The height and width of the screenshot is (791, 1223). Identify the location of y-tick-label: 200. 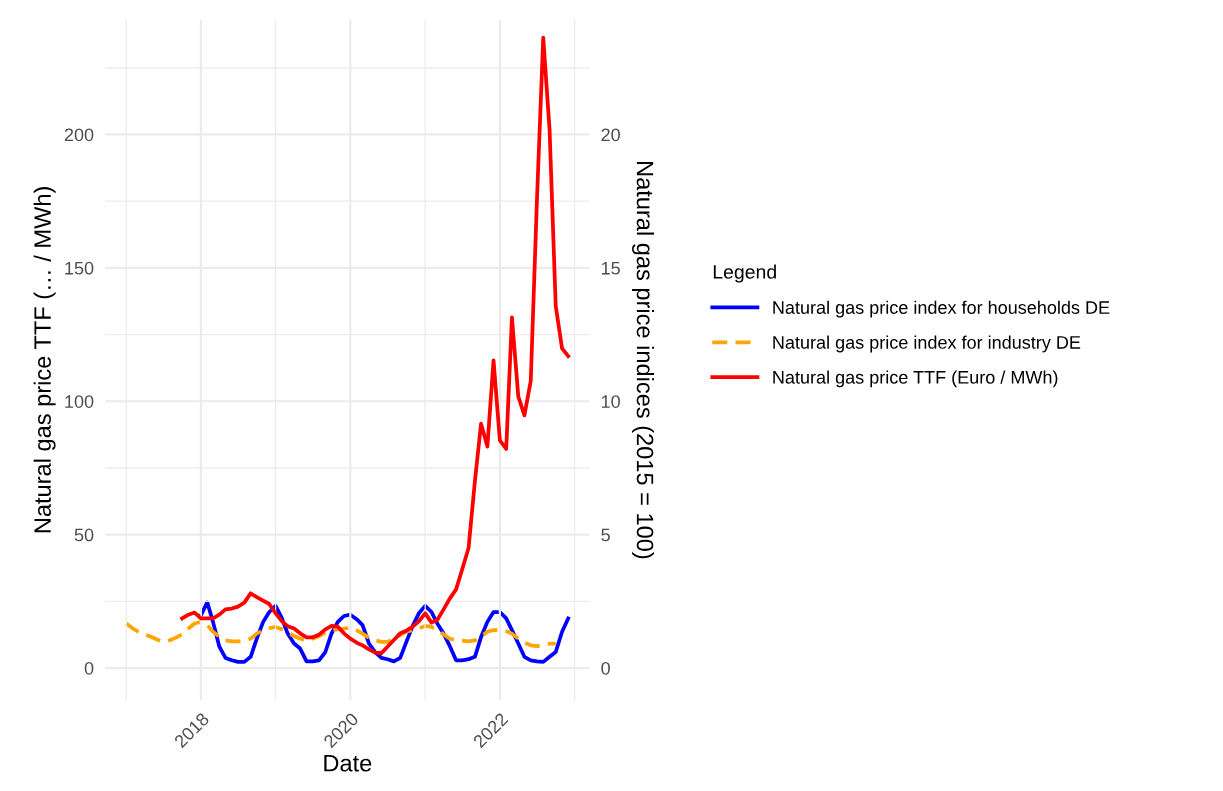
(79, 135).